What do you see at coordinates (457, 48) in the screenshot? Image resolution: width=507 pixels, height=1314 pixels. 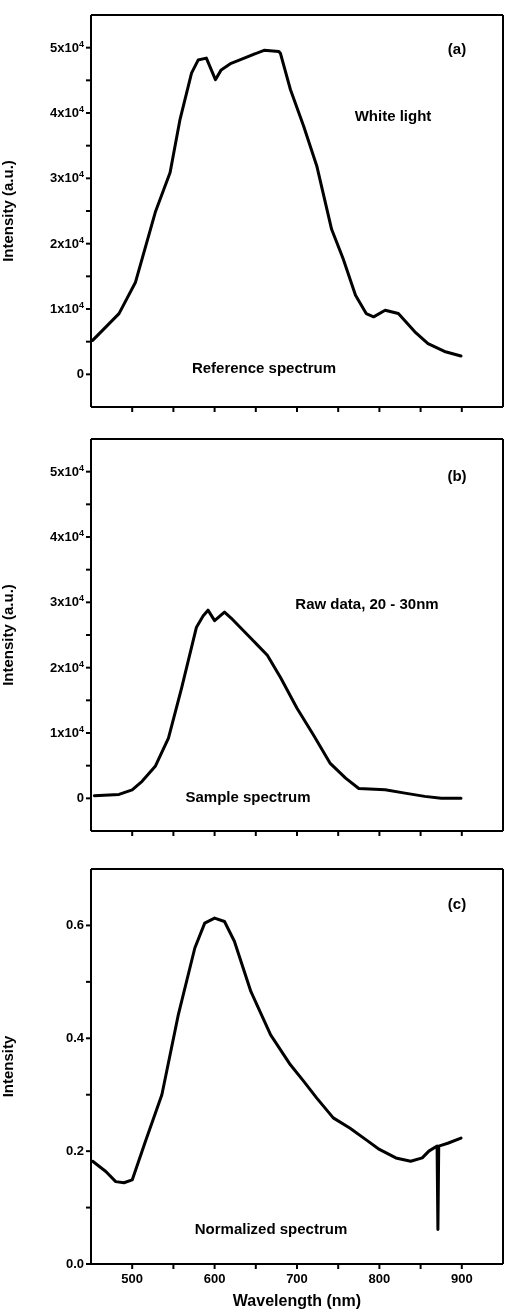 I see `annotation: (a)` at bounding box center [457, 48].